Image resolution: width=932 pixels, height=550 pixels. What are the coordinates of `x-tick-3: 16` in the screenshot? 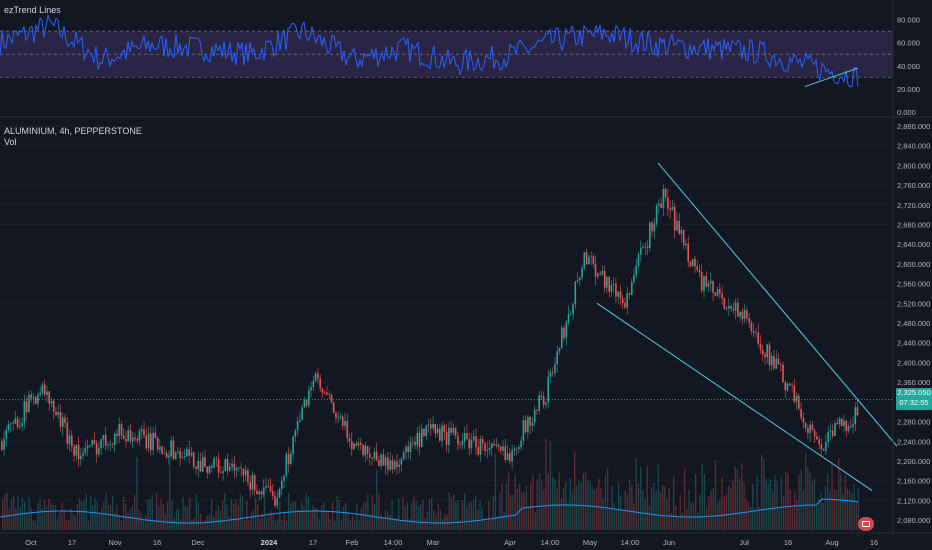 It's located at (157, 542).